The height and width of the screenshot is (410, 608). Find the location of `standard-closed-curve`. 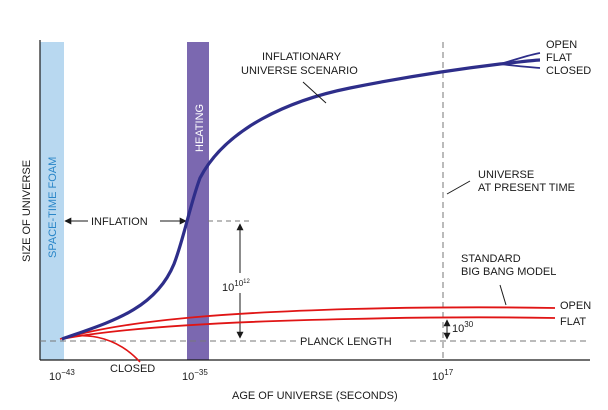

standard-closed-curve is located at coordinates (100, 349).